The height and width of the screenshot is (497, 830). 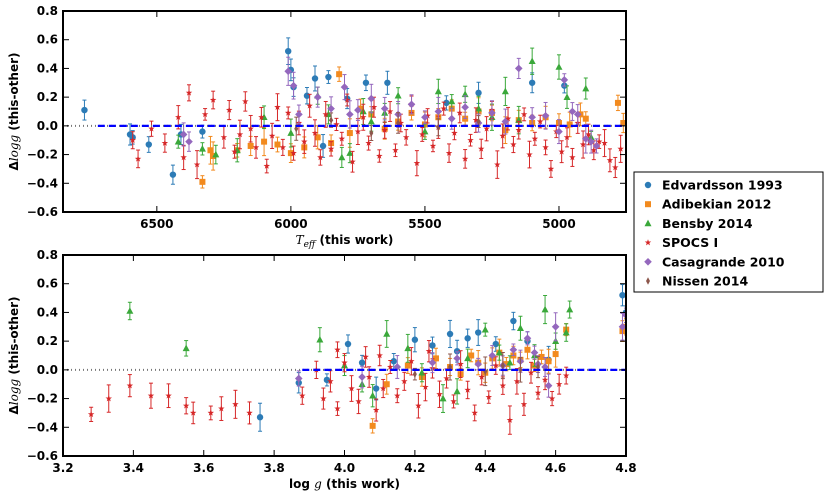 I want to click on y-tick-label: −0.4, so click(x=42, y=427).